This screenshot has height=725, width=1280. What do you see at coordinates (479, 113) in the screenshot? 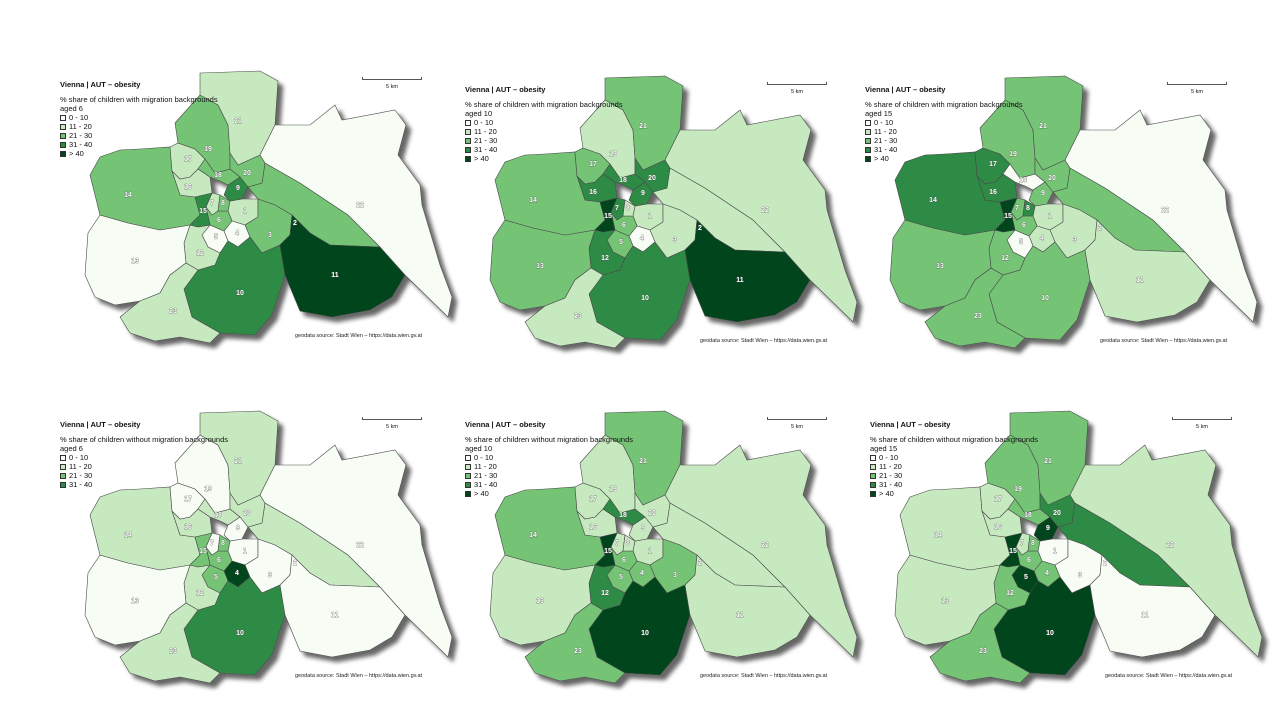
I see `age-label: aged 10` at bounding box center [479, 113].